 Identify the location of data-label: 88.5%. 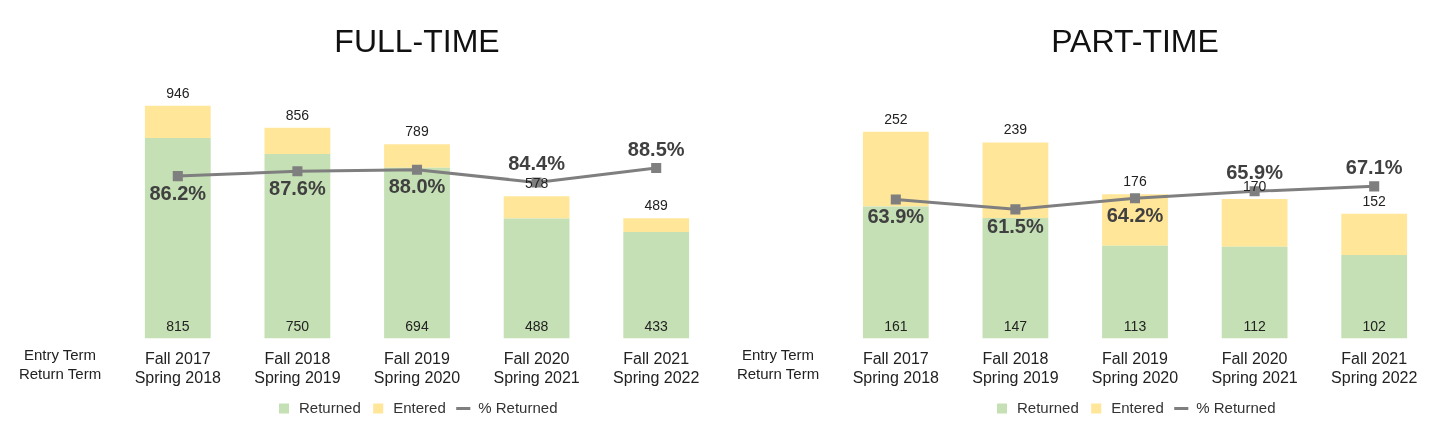
(656, 148).